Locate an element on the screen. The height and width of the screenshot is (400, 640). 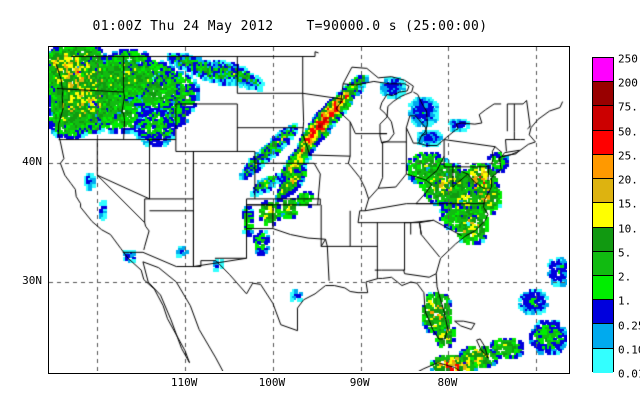
colorbar-label-13: 0.01 is located at coordinates (629, 374).